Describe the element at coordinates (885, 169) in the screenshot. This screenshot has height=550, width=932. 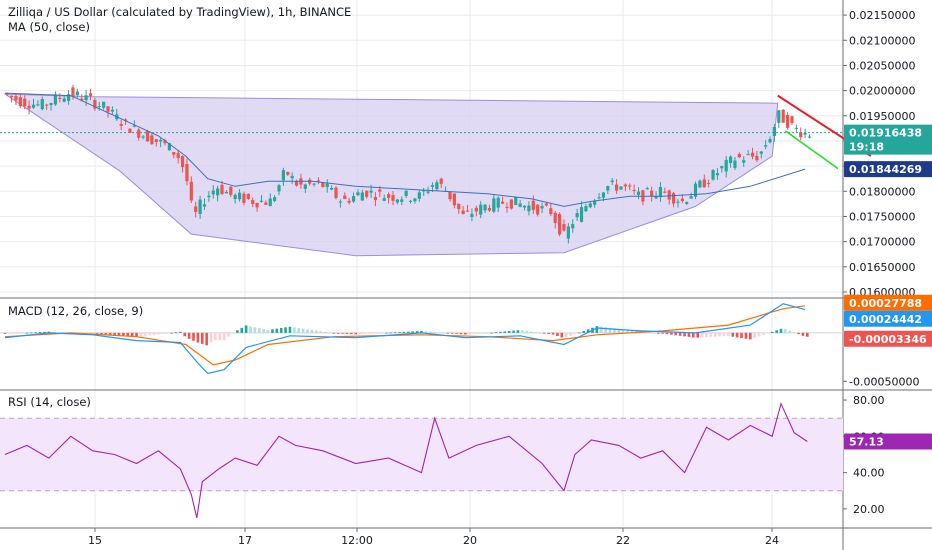
I see `ma-price-tag: 0.01844269` at that location.